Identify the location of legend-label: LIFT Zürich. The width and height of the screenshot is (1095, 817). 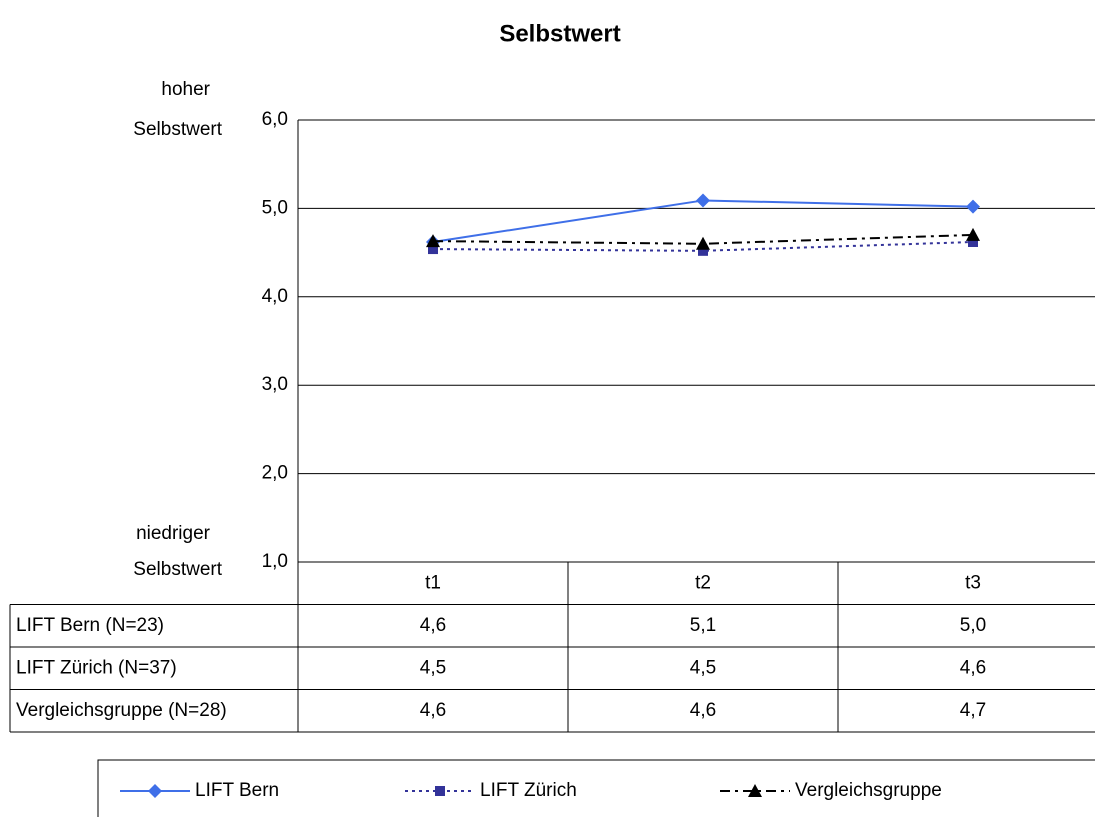
(528, 790).